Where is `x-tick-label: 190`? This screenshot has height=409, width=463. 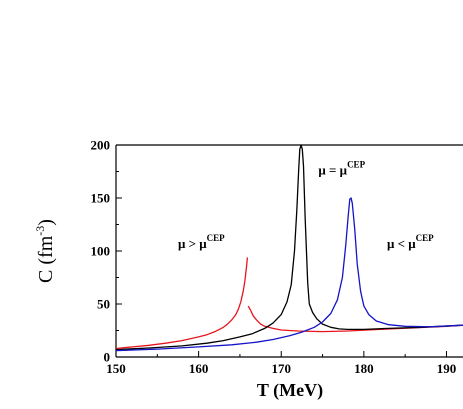 x-tick-label: 190 is located at coordinates (447, 368).